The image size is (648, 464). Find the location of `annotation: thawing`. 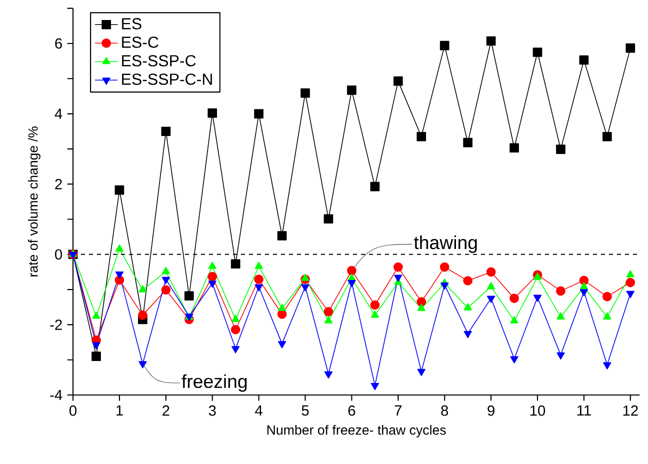

annotation: thawing is located at coordinates (445, 244).